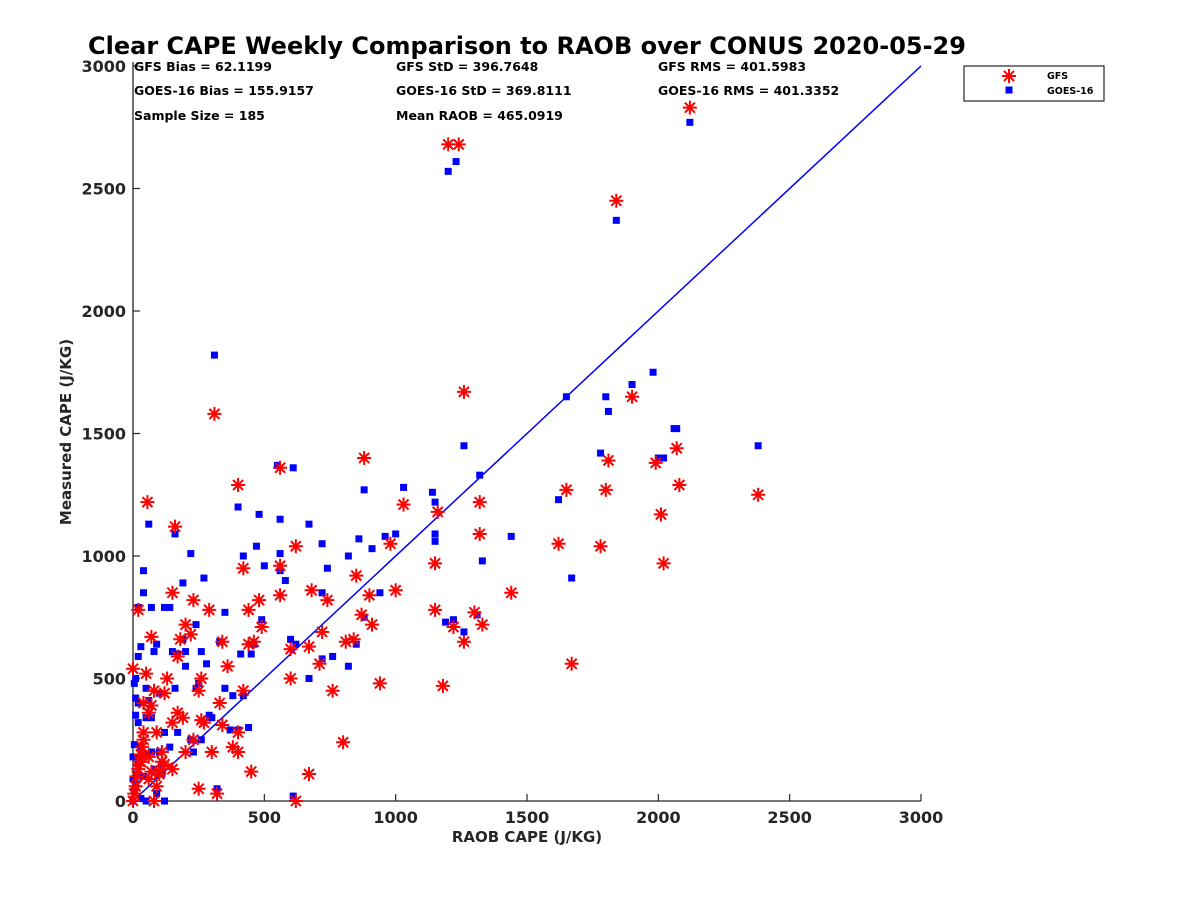 This screenshot has height=900, width=1200. What do you see at coordinates (103, 189) in the screenshot?
I see `y-tick-label: 2500` at bounding box center [103, 189].